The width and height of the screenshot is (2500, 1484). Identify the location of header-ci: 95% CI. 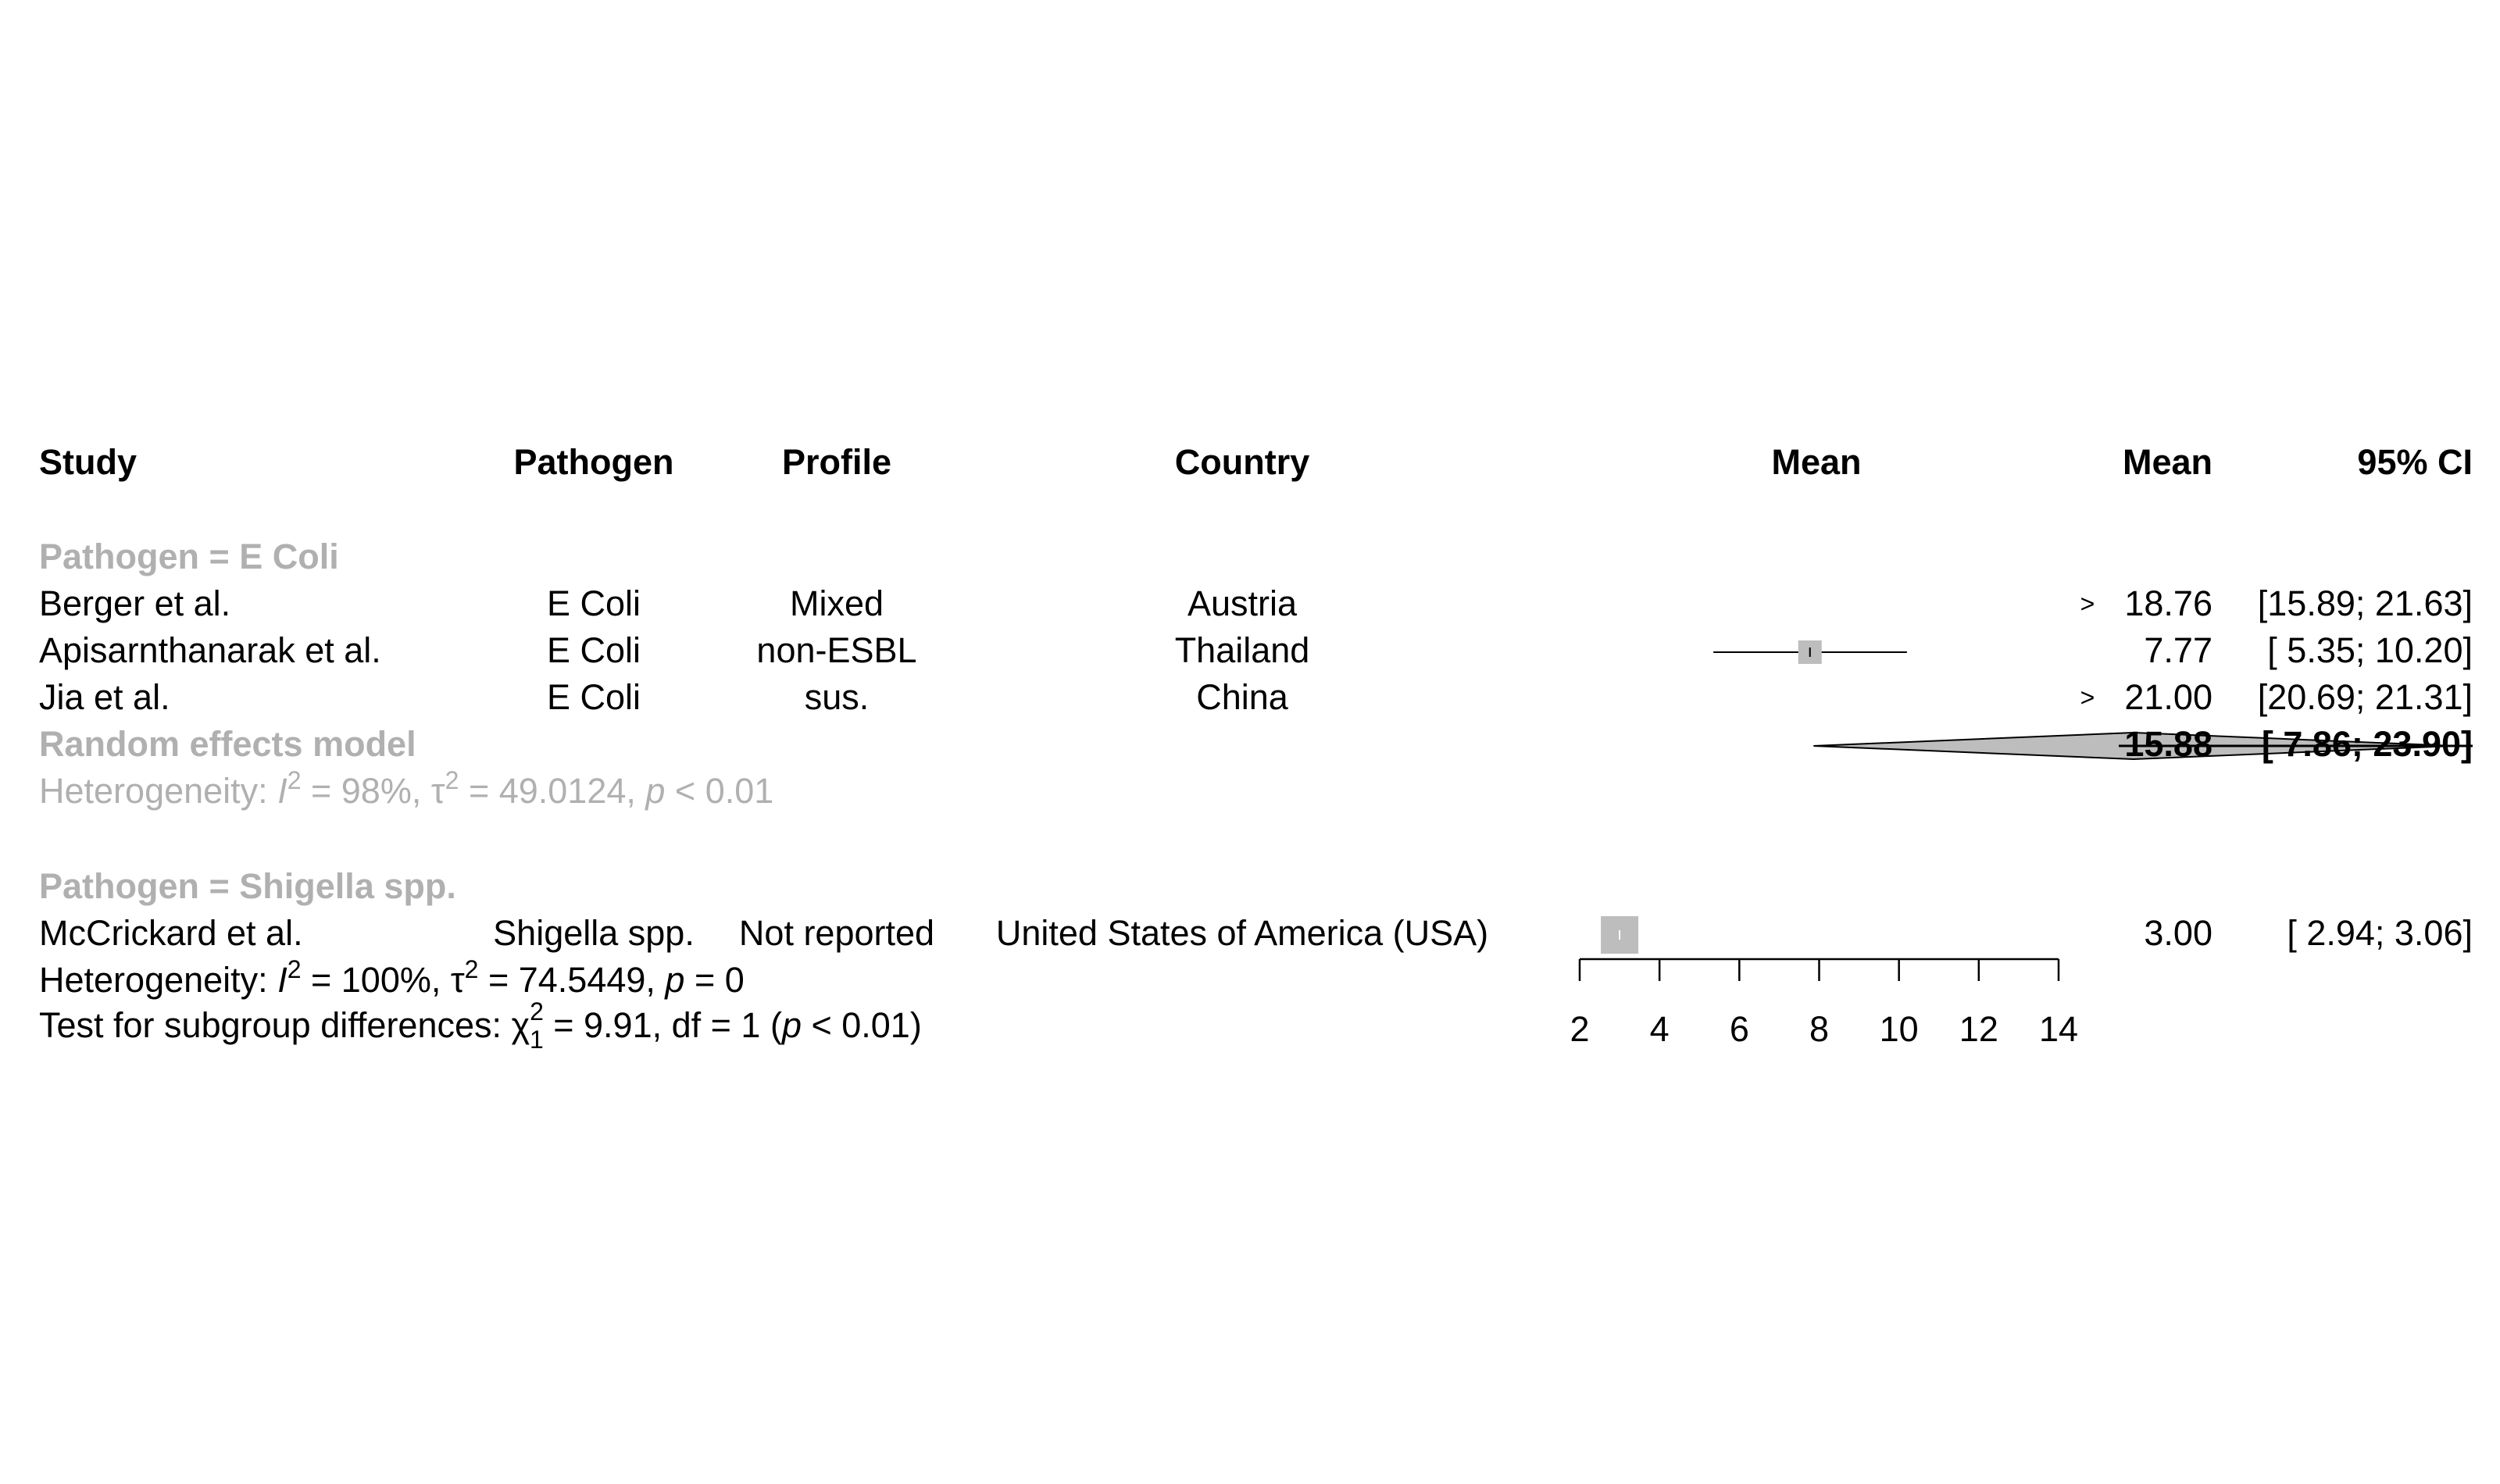
(2415, 462).